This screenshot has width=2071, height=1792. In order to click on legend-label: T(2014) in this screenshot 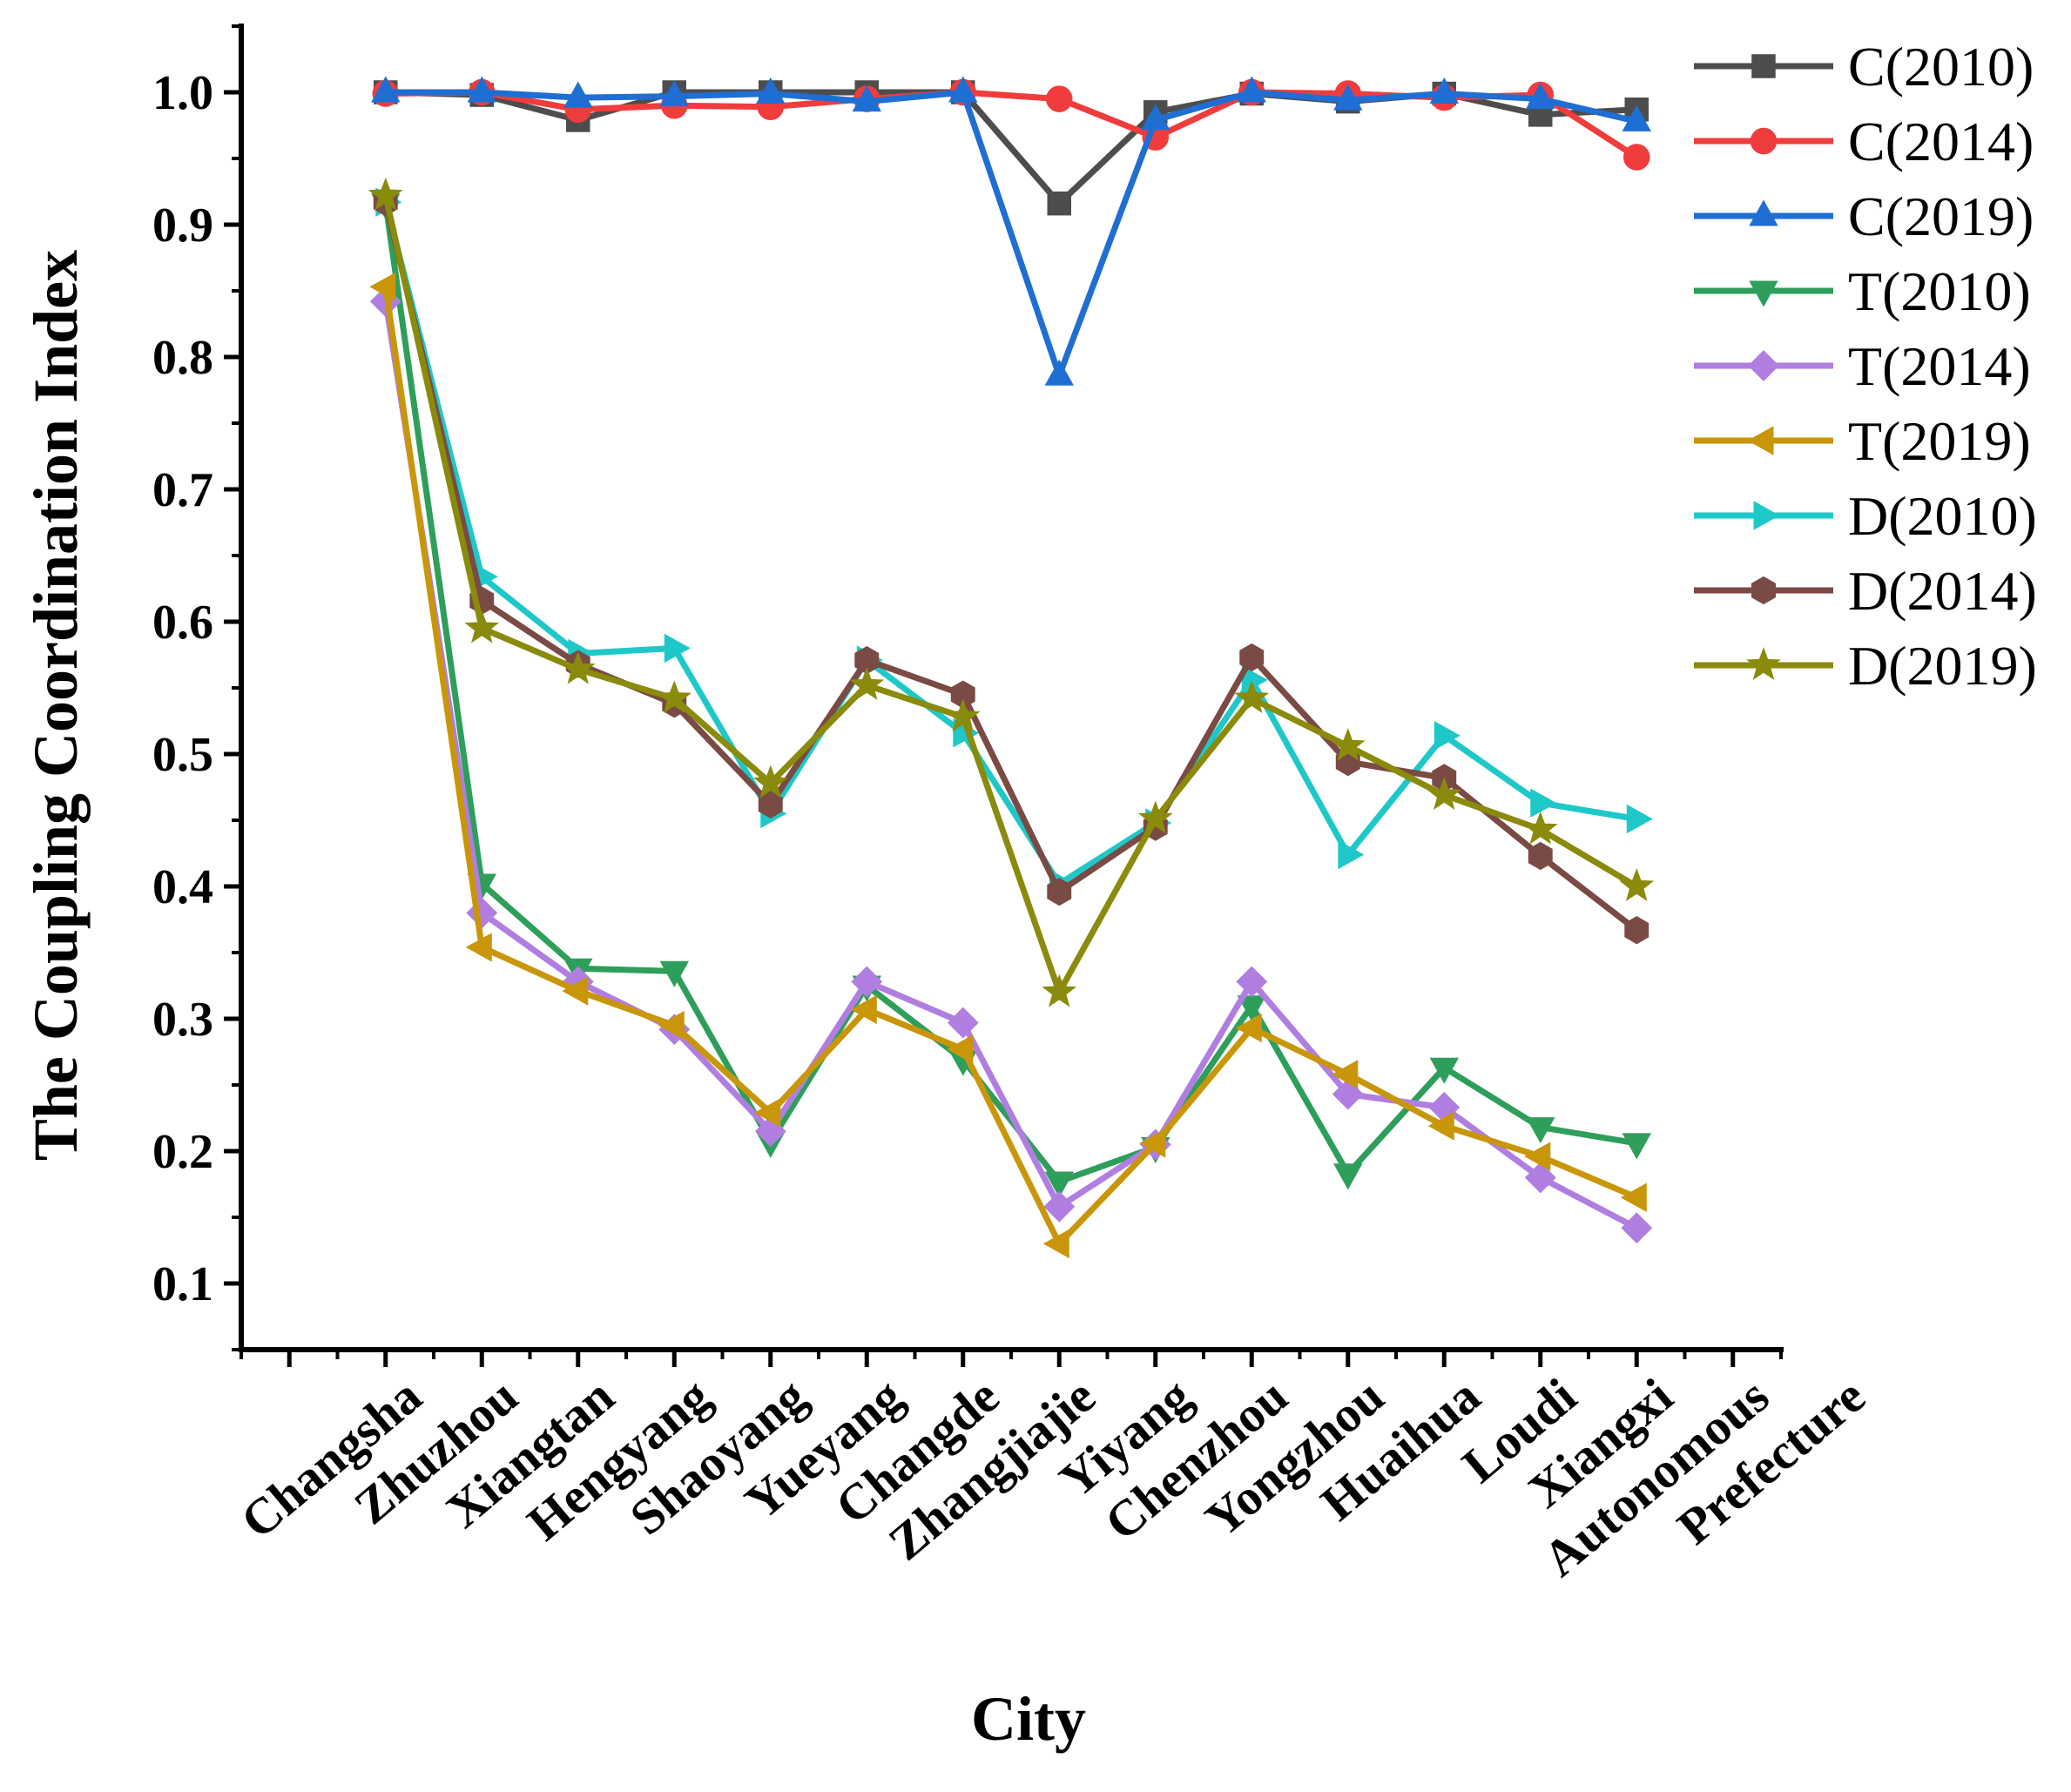, I will do `click(1939, 366)`.